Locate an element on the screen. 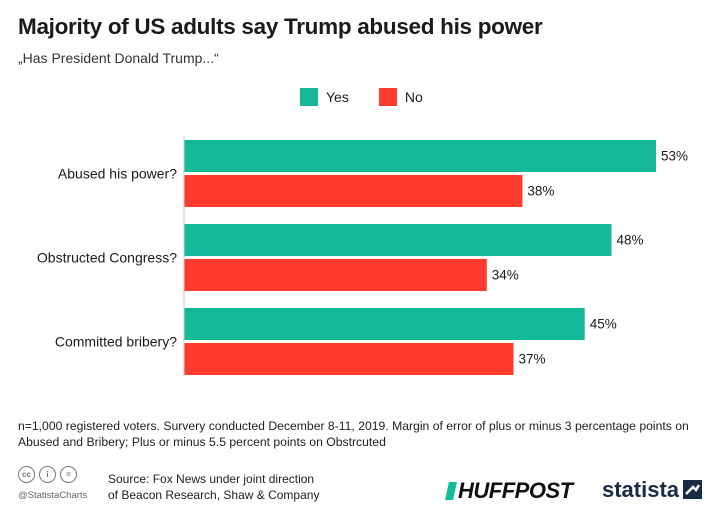  category-label: Obstructed Congress? is located at coordinates (107, 258).